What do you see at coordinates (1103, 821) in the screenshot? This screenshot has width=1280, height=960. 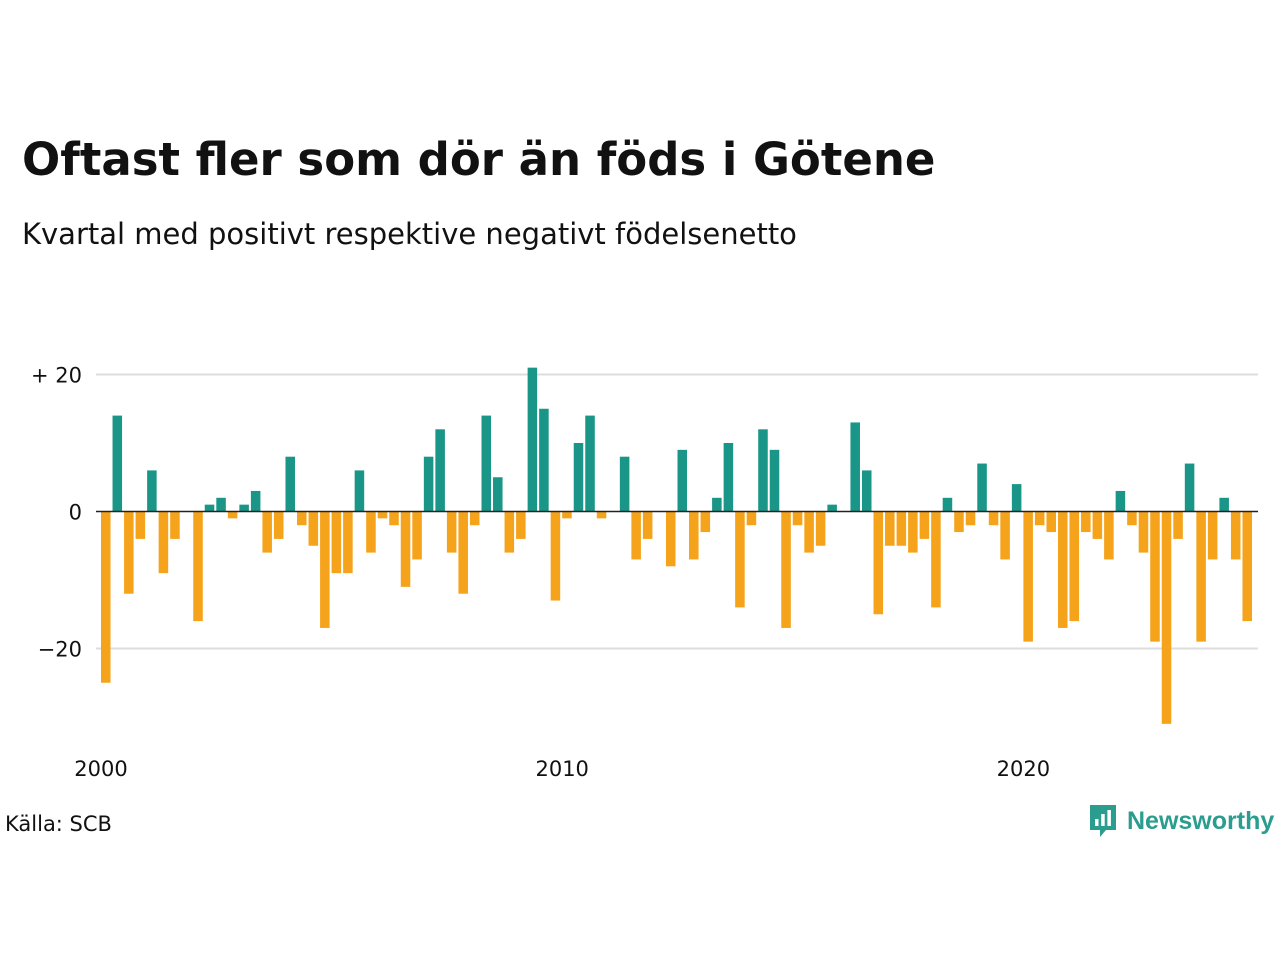 I see `newsworthy-logo-icon` at bounding box center [1103, 821].